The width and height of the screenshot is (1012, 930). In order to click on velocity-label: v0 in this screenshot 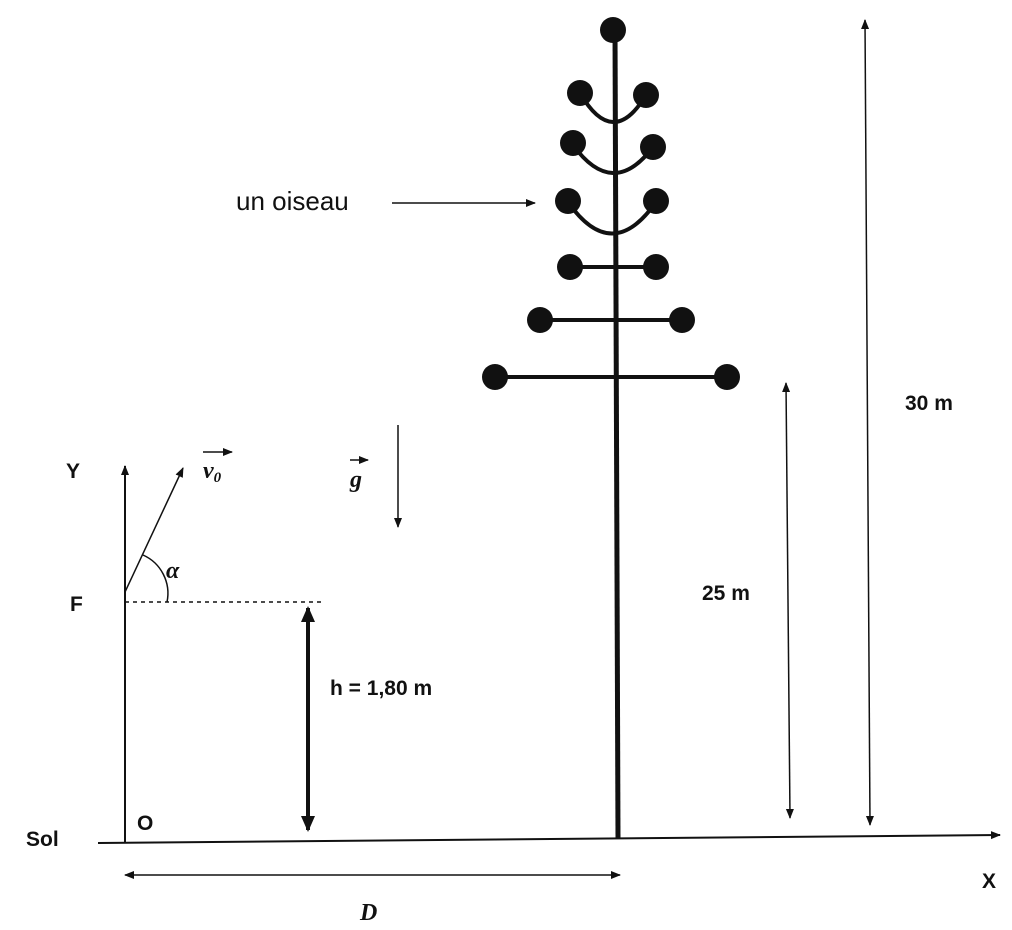, I will do `click(212, 472)`.